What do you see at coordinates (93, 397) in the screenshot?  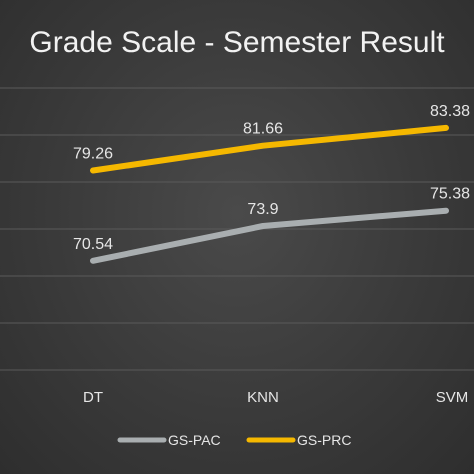 I see `x-tick-label: DT` at bounding box center [93, 397].